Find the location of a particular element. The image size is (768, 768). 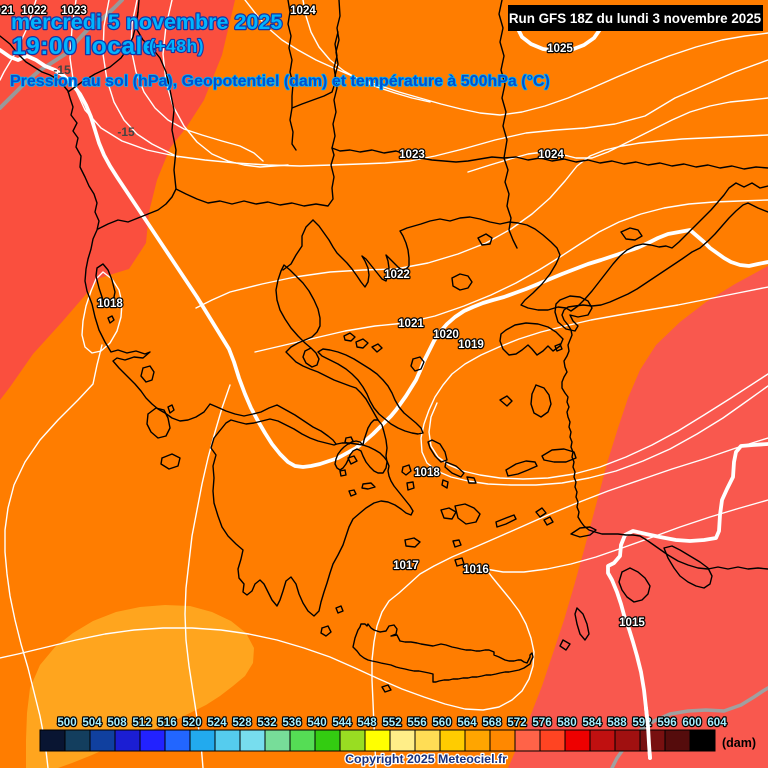

svg-text: 528 is located at coordinates (242, 723).